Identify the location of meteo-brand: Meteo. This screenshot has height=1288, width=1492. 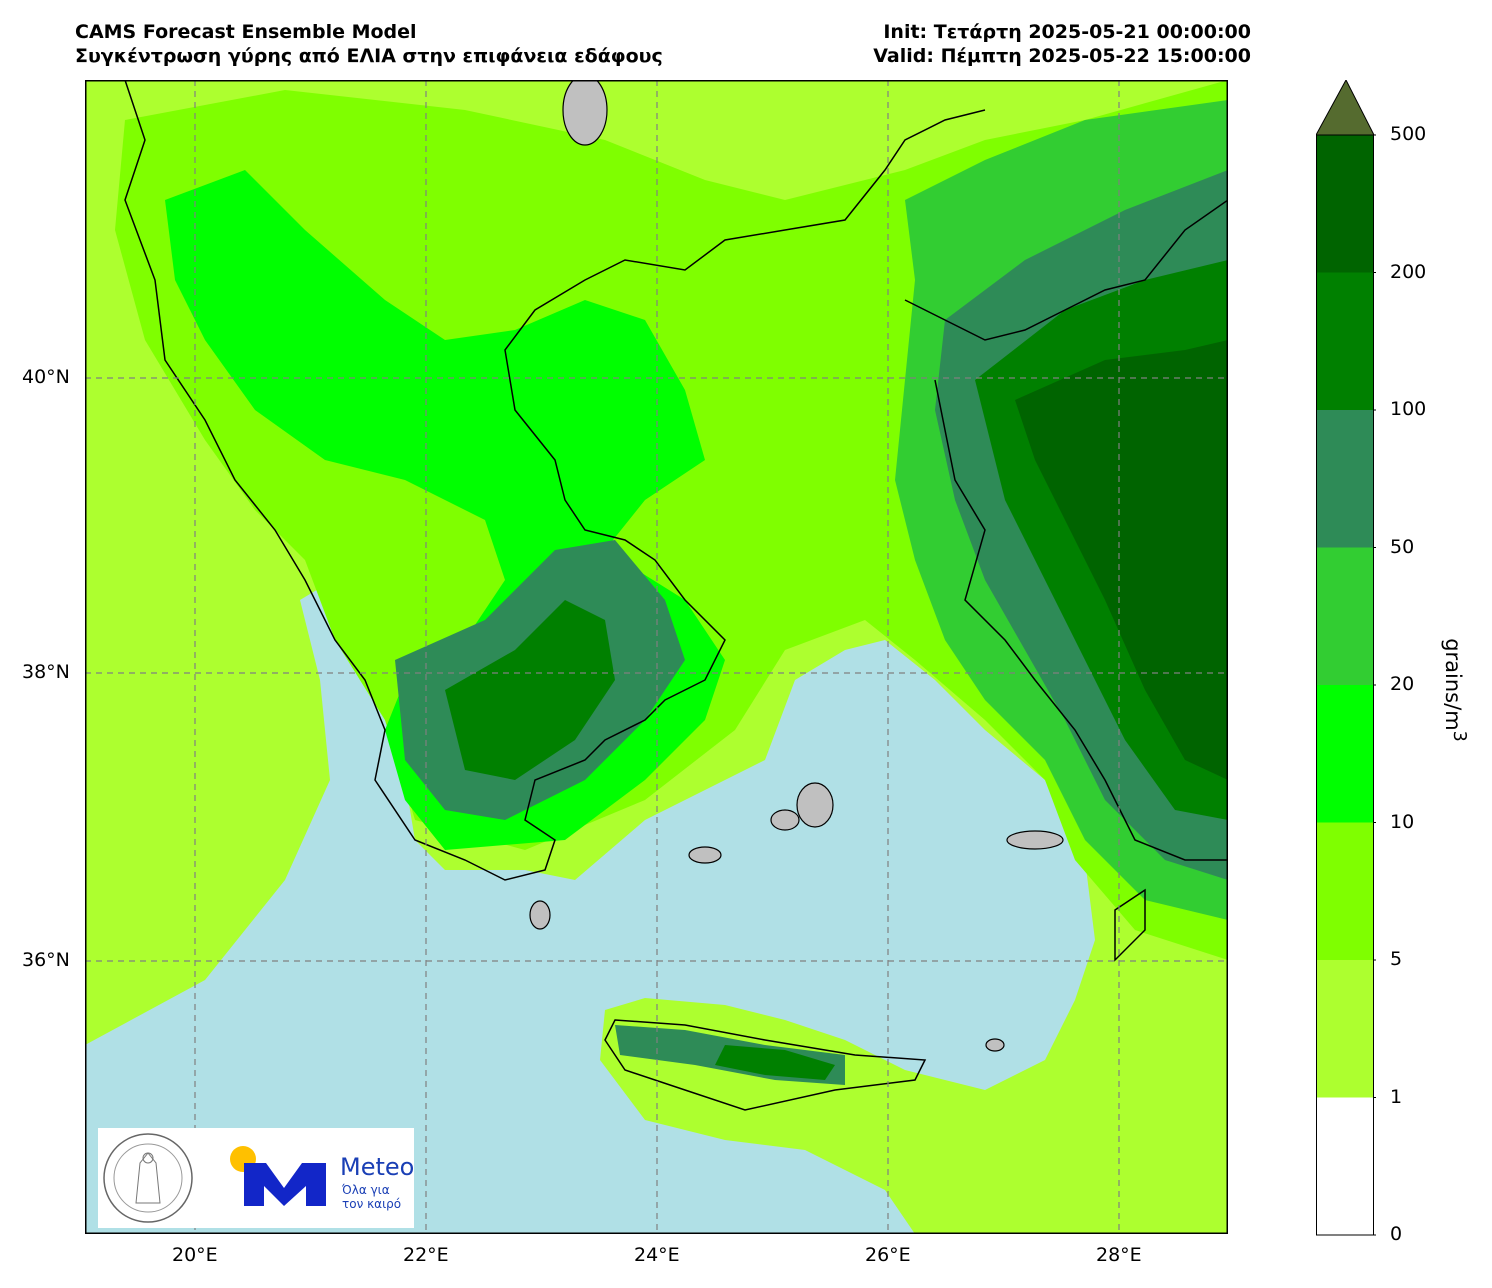
(377, 1167).